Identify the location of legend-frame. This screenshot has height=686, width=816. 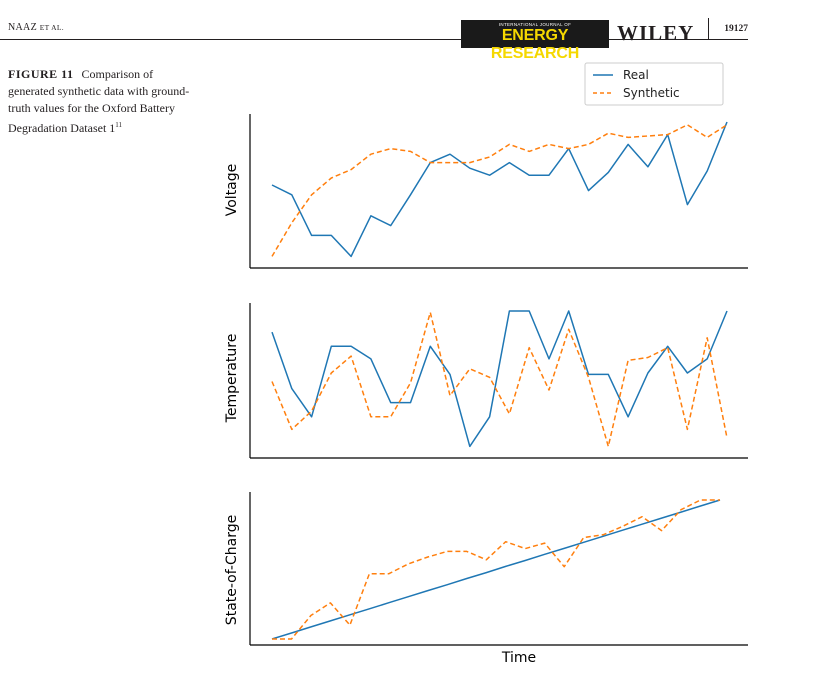
(654, 84).